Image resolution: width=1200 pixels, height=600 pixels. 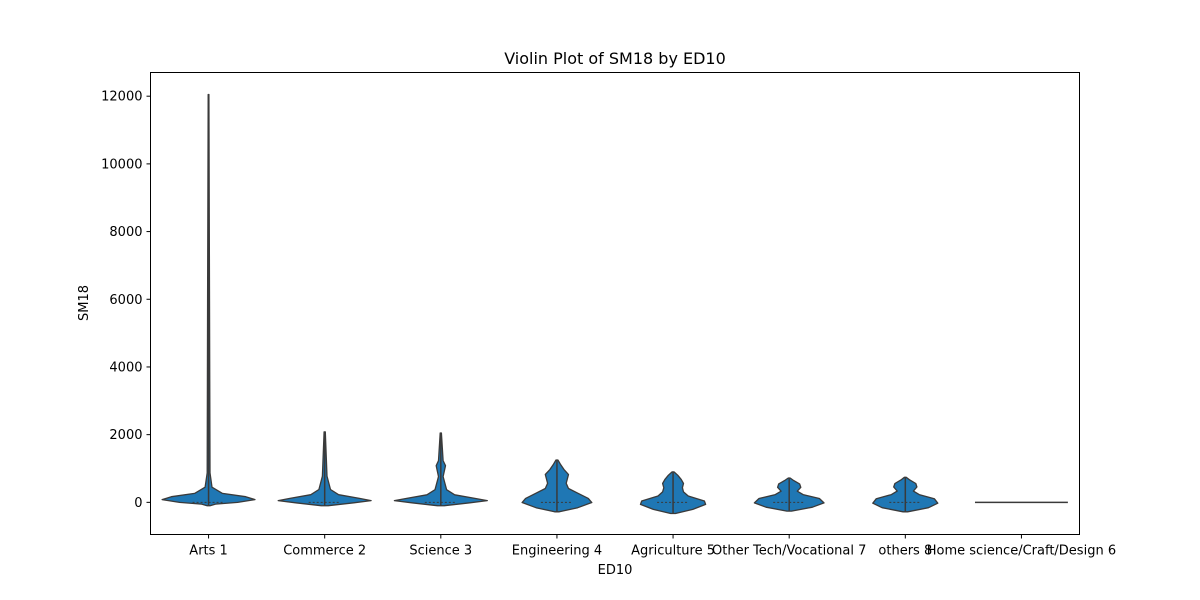 What do you see at coordinates (789, 551) in the screenshot?
I see `x-tick-label-5: Other Tech/Vocational 7` at bounding box center [789, 551].